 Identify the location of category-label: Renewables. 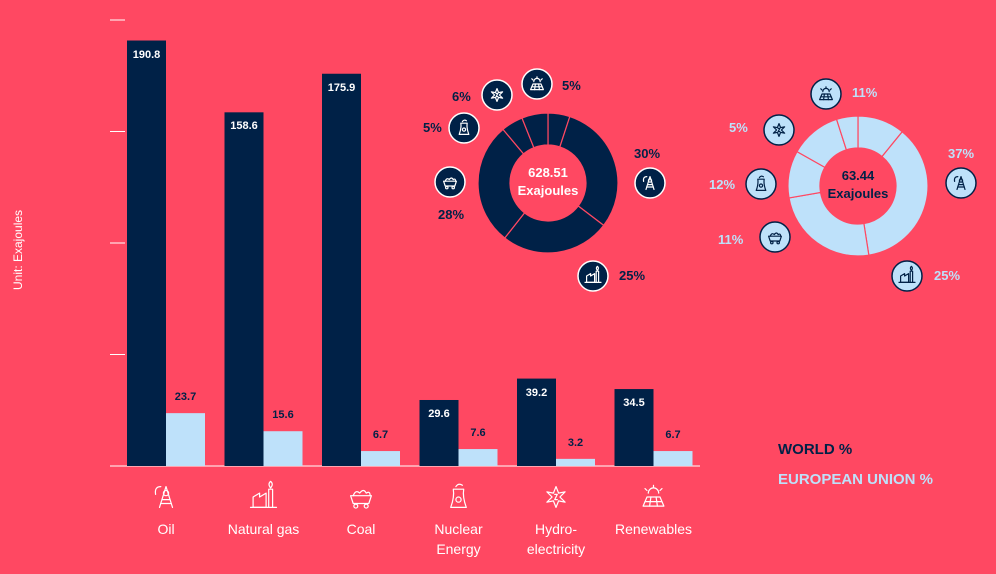
(654, 529).